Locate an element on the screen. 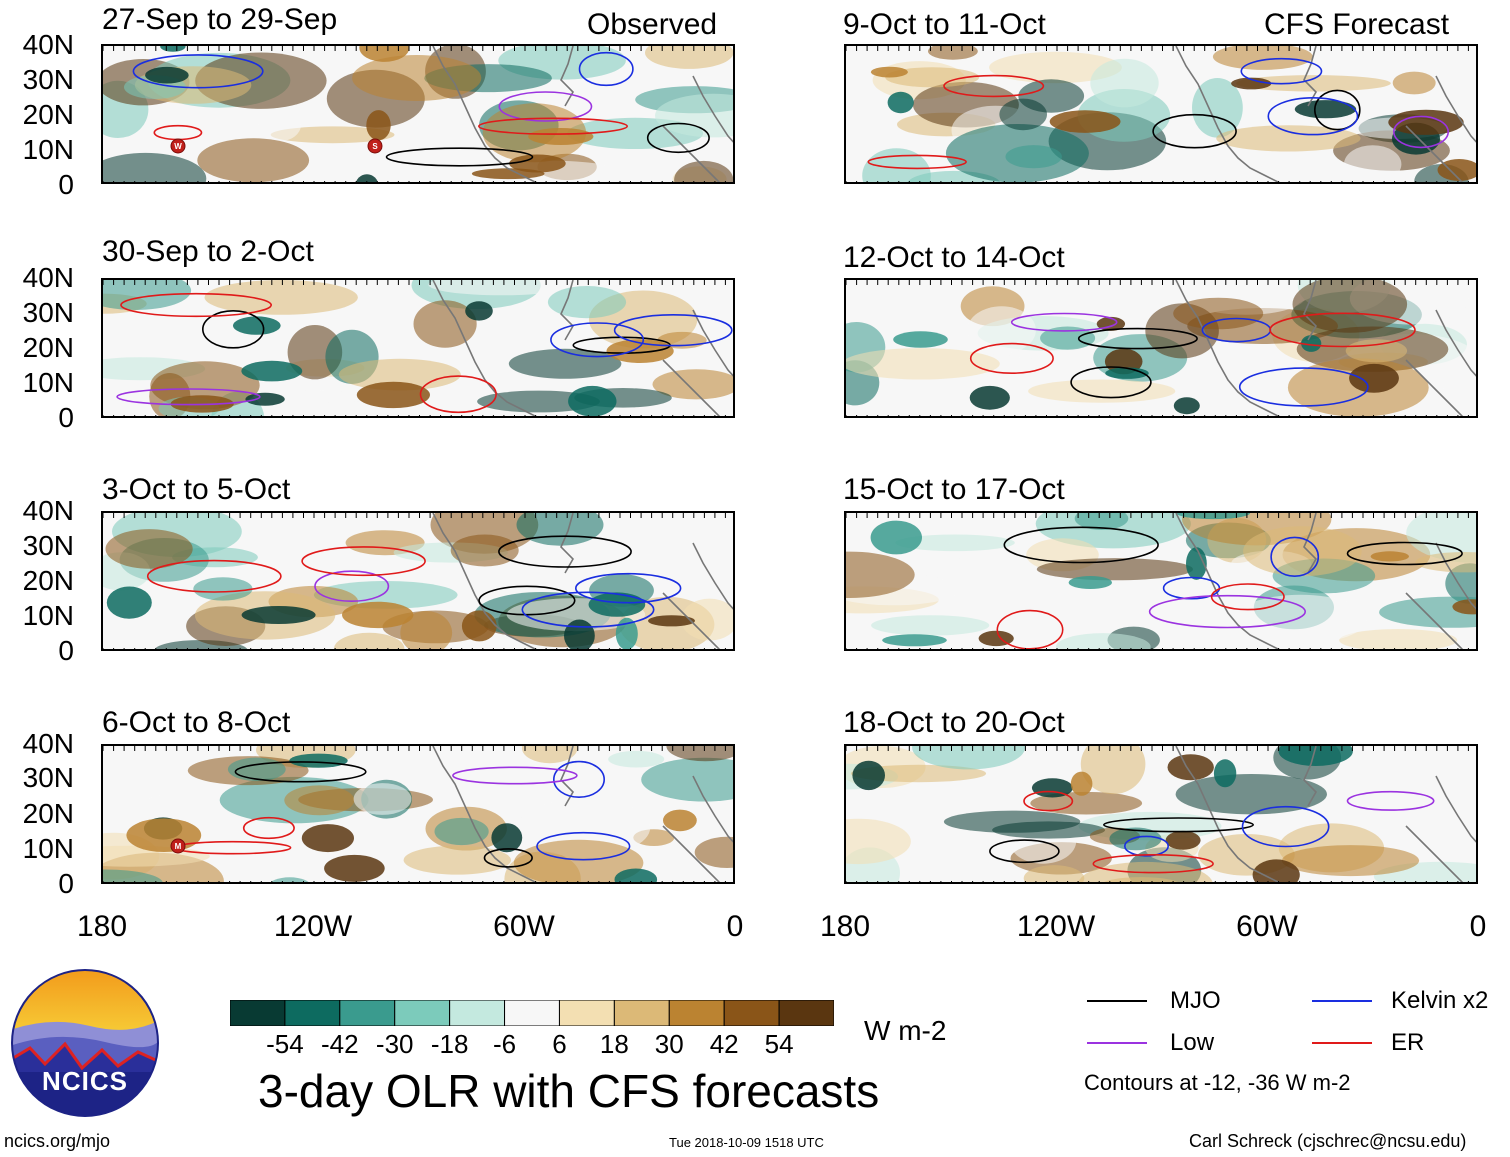 This screenshot has width=1510, height=1157. panel-title-6: 12-Oct to 14-Oct is located at coordinates (954, 257).